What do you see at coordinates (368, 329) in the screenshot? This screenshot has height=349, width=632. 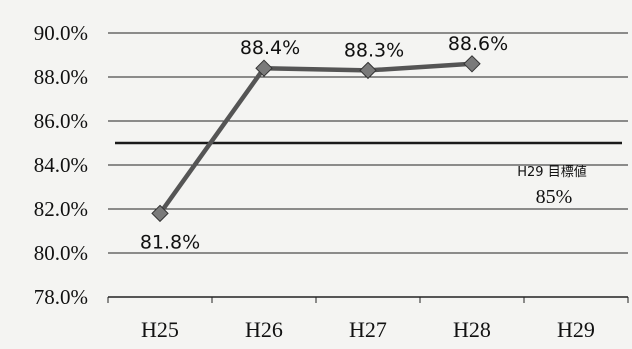 I see `x-tick-label: H27` at bounding box center [368, 329].